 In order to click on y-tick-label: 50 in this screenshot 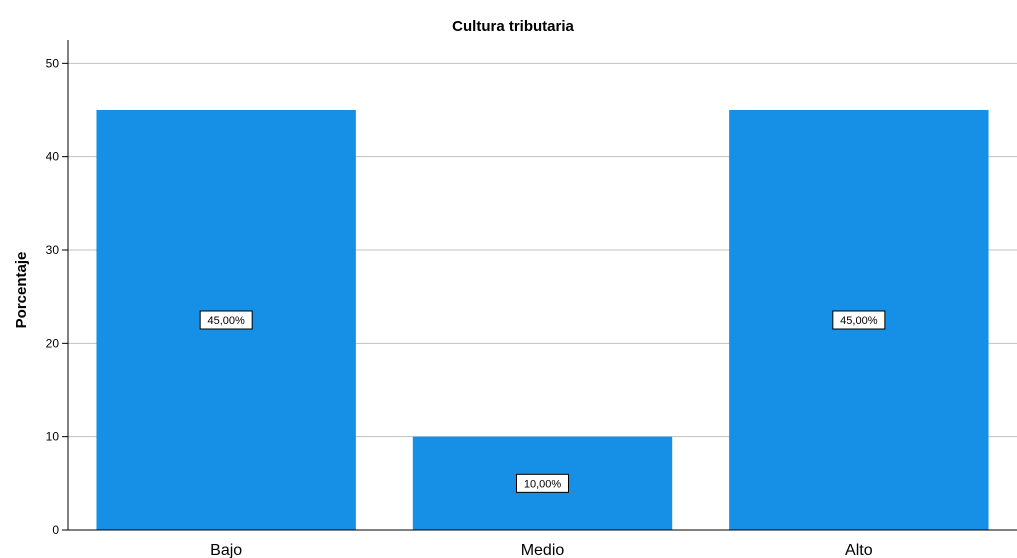, I will do `click(53, 63)`.